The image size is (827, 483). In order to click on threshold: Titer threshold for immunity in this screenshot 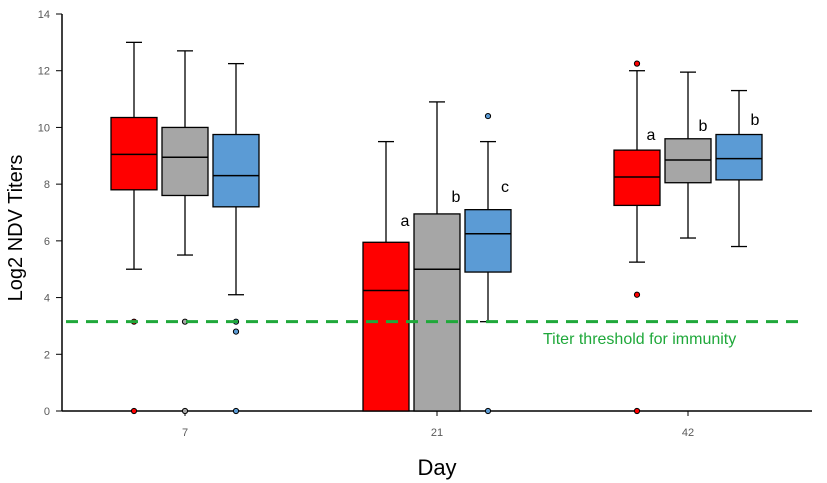, I will do `click(436, 334)`.